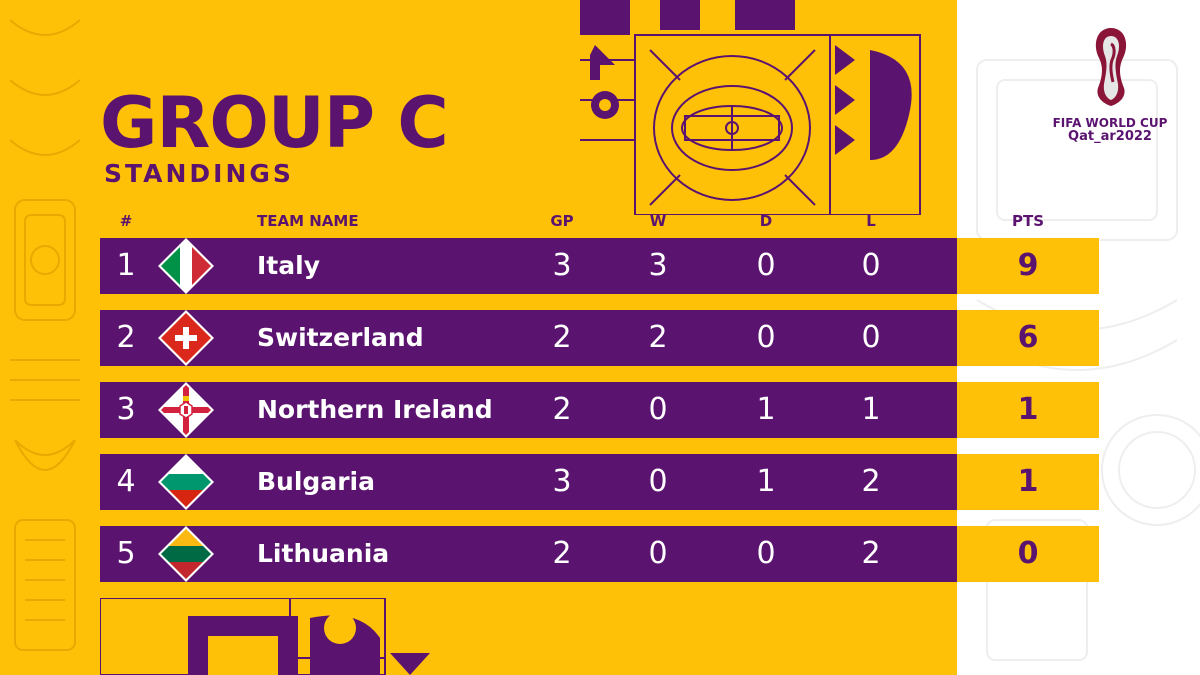  Describe the element at coordinates (658, 337) in the screenshot. I see `w-cell: 2` at that location.